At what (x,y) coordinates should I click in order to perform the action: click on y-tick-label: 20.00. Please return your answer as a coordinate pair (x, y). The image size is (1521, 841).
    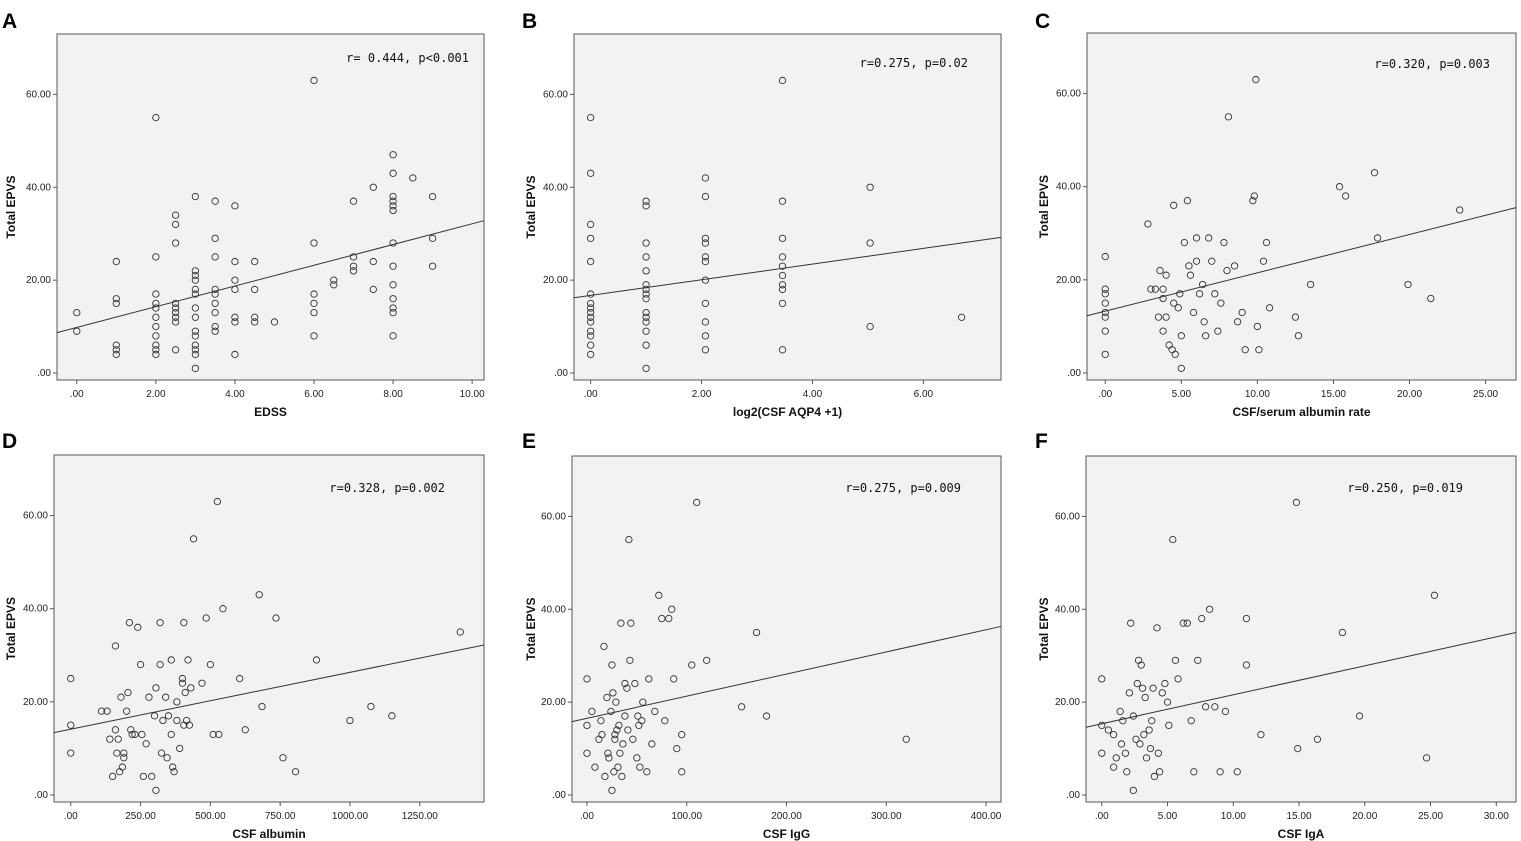
    Looking at the image, I should click on (553, 702).